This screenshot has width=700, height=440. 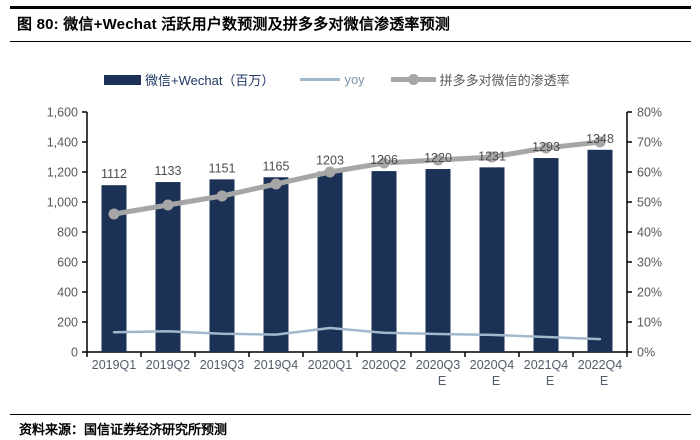 What do you see at coordinates (74, 353) in the screenshot?
I see `left-axis-tick-label: 0` at bounding box center [74, 353].